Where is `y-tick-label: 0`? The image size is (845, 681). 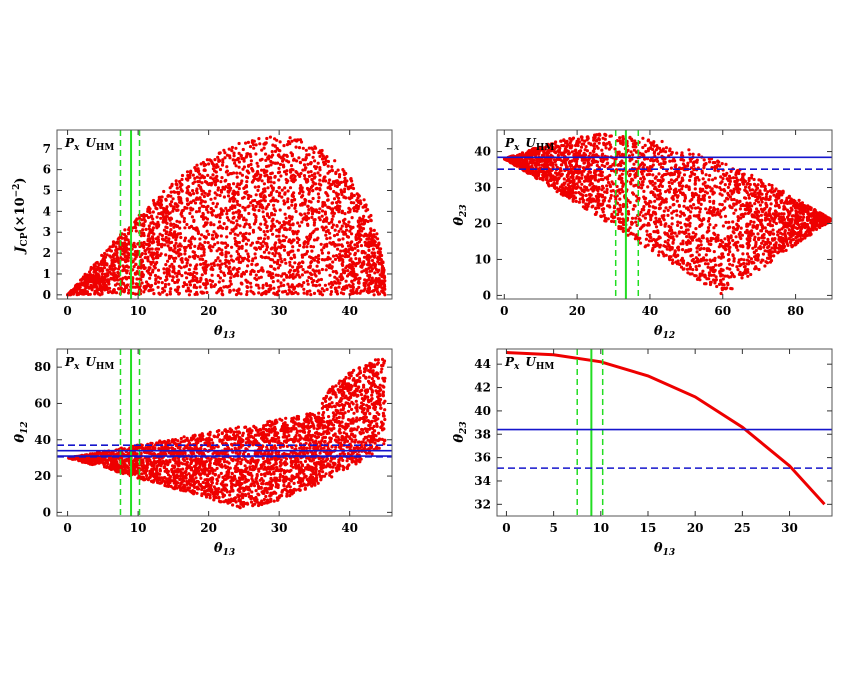 y-tick-label: 0 is located at coordinates (47, 295).